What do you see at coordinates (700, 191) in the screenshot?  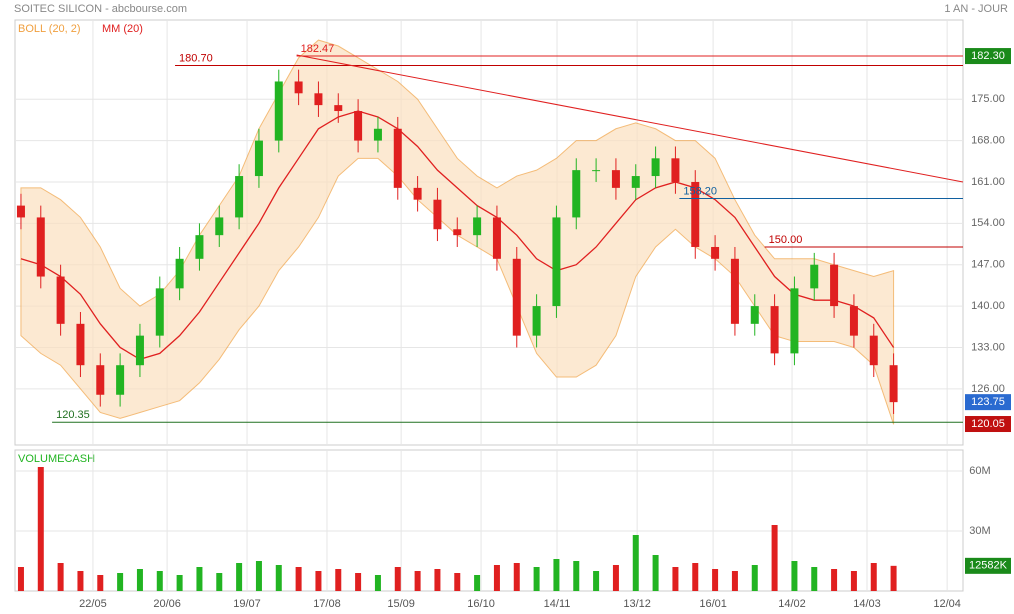 I see `level-label: 158.20` at bounding box center [700, 191].